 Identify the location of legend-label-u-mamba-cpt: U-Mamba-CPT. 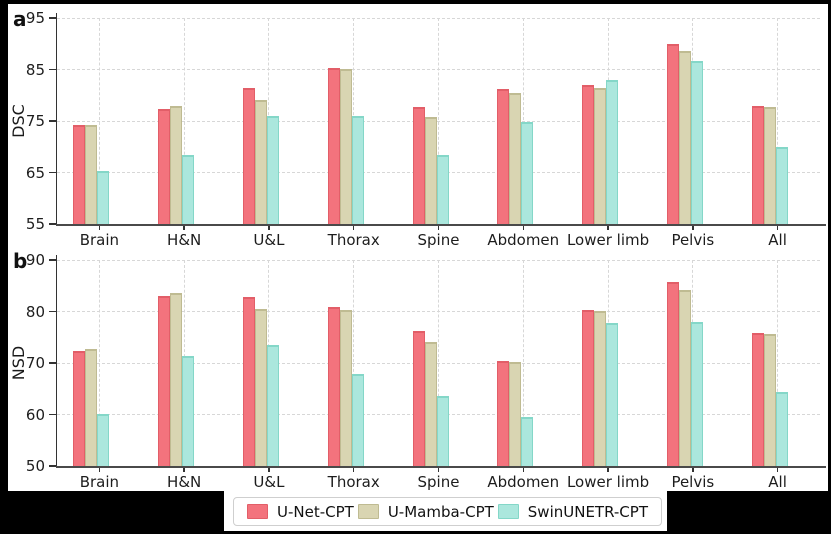
(440, 511).